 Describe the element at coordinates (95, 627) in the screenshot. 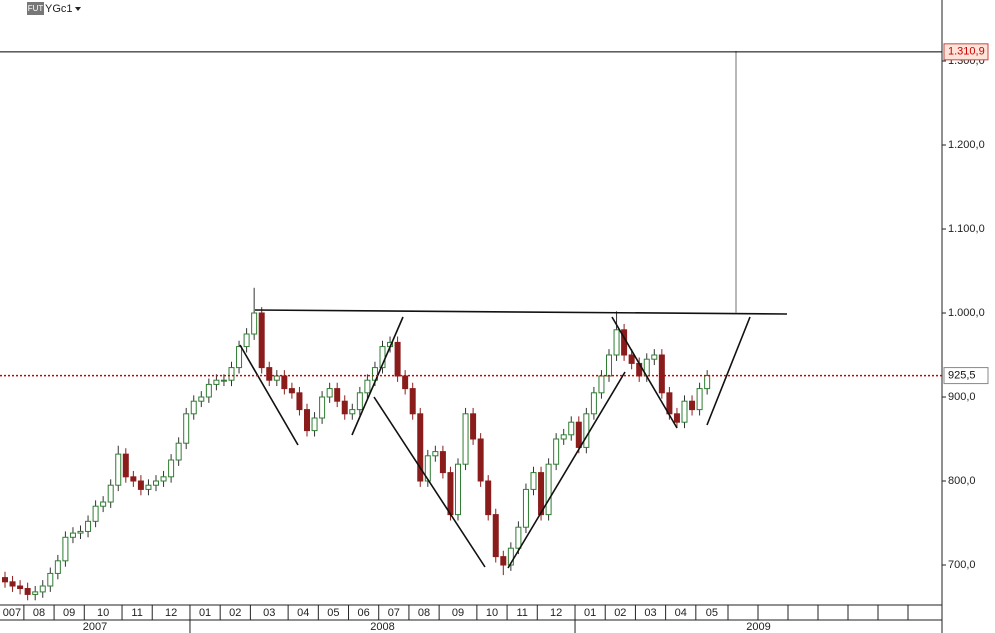

I see `year-label: 2007` at that location.